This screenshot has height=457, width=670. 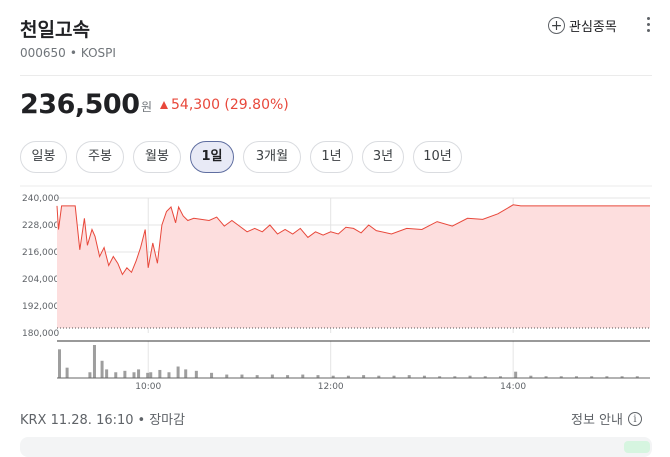 What do you see at coordinates (649, 26) in the screenshot?
I see `more-options-icon` at bounding box center [649, 26].